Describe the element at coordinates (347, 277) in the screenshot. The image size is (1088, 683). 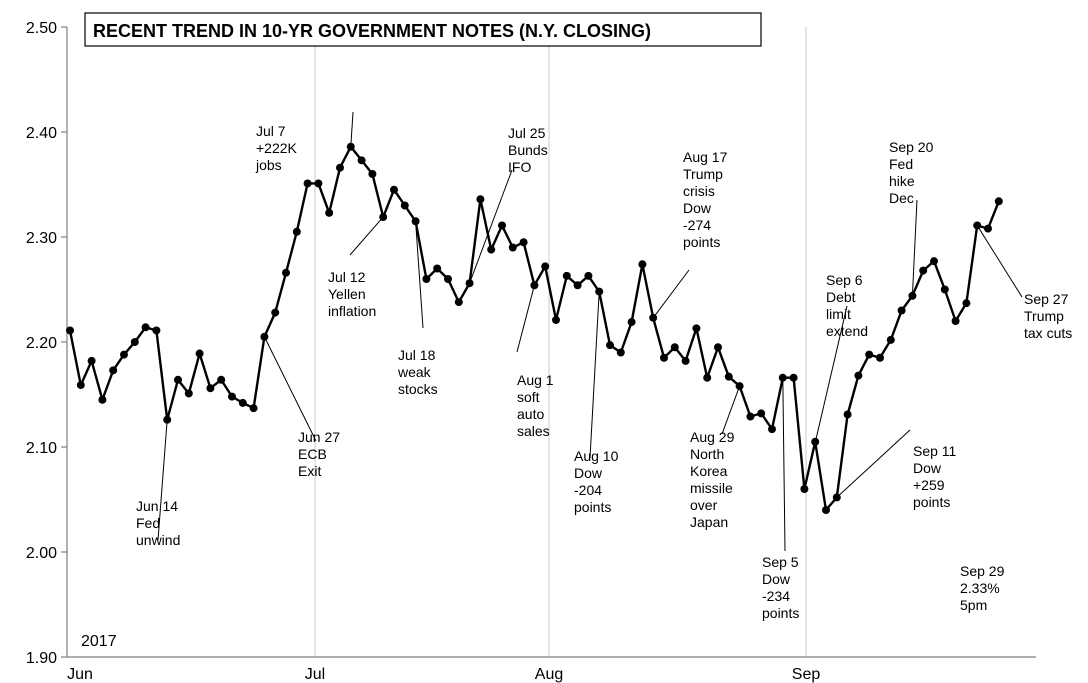
I see `annotation-line: Jul 12` at that location.